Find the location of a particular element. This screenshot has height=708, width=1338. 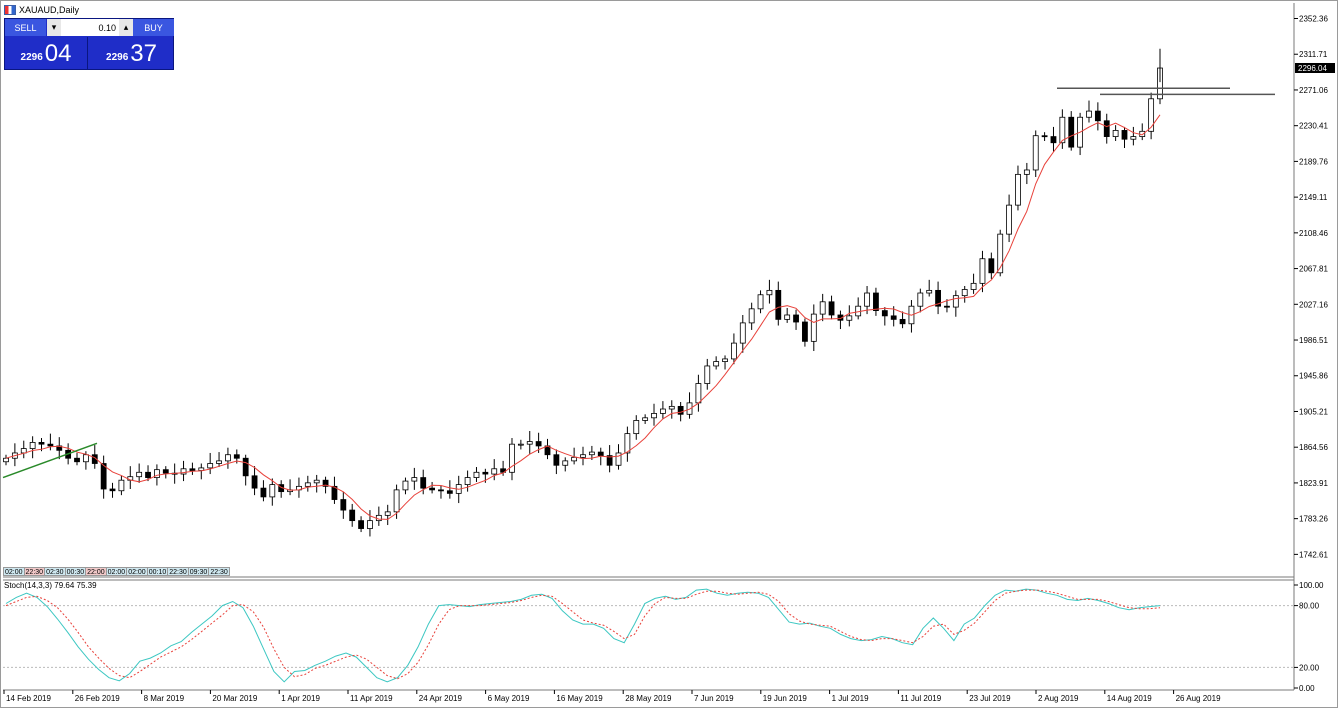

price-tick-label: 1986.51 is located at coordinates (1313, 340).